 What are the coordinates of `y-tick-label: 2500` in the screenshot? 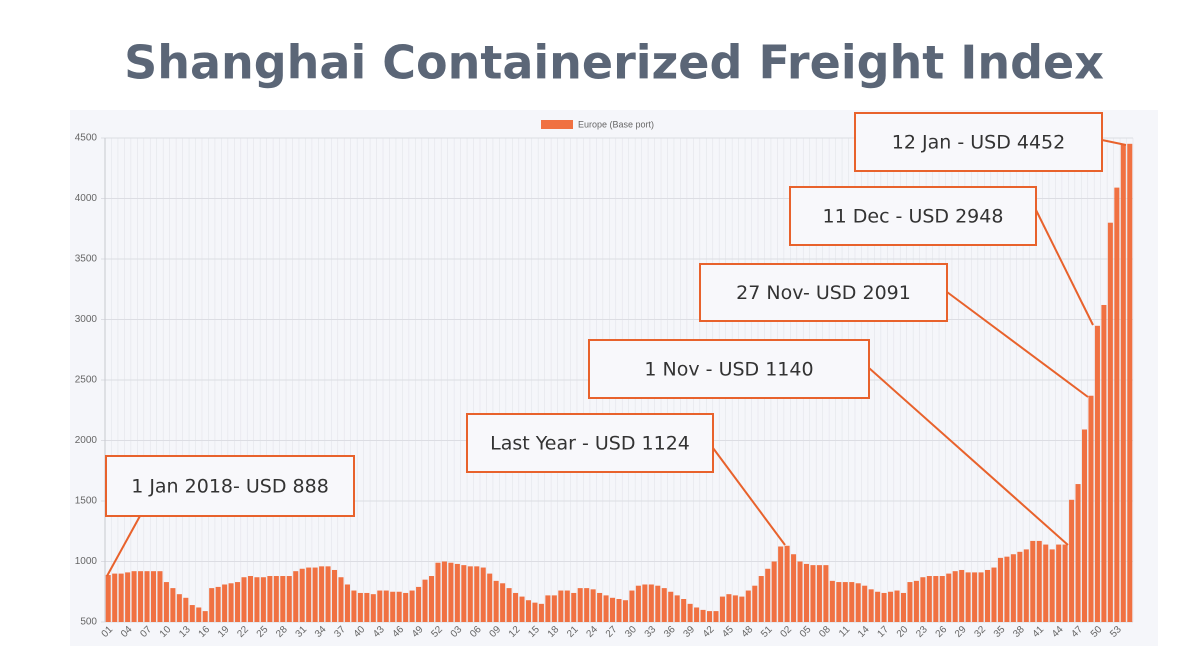 It's located at (86, 380).